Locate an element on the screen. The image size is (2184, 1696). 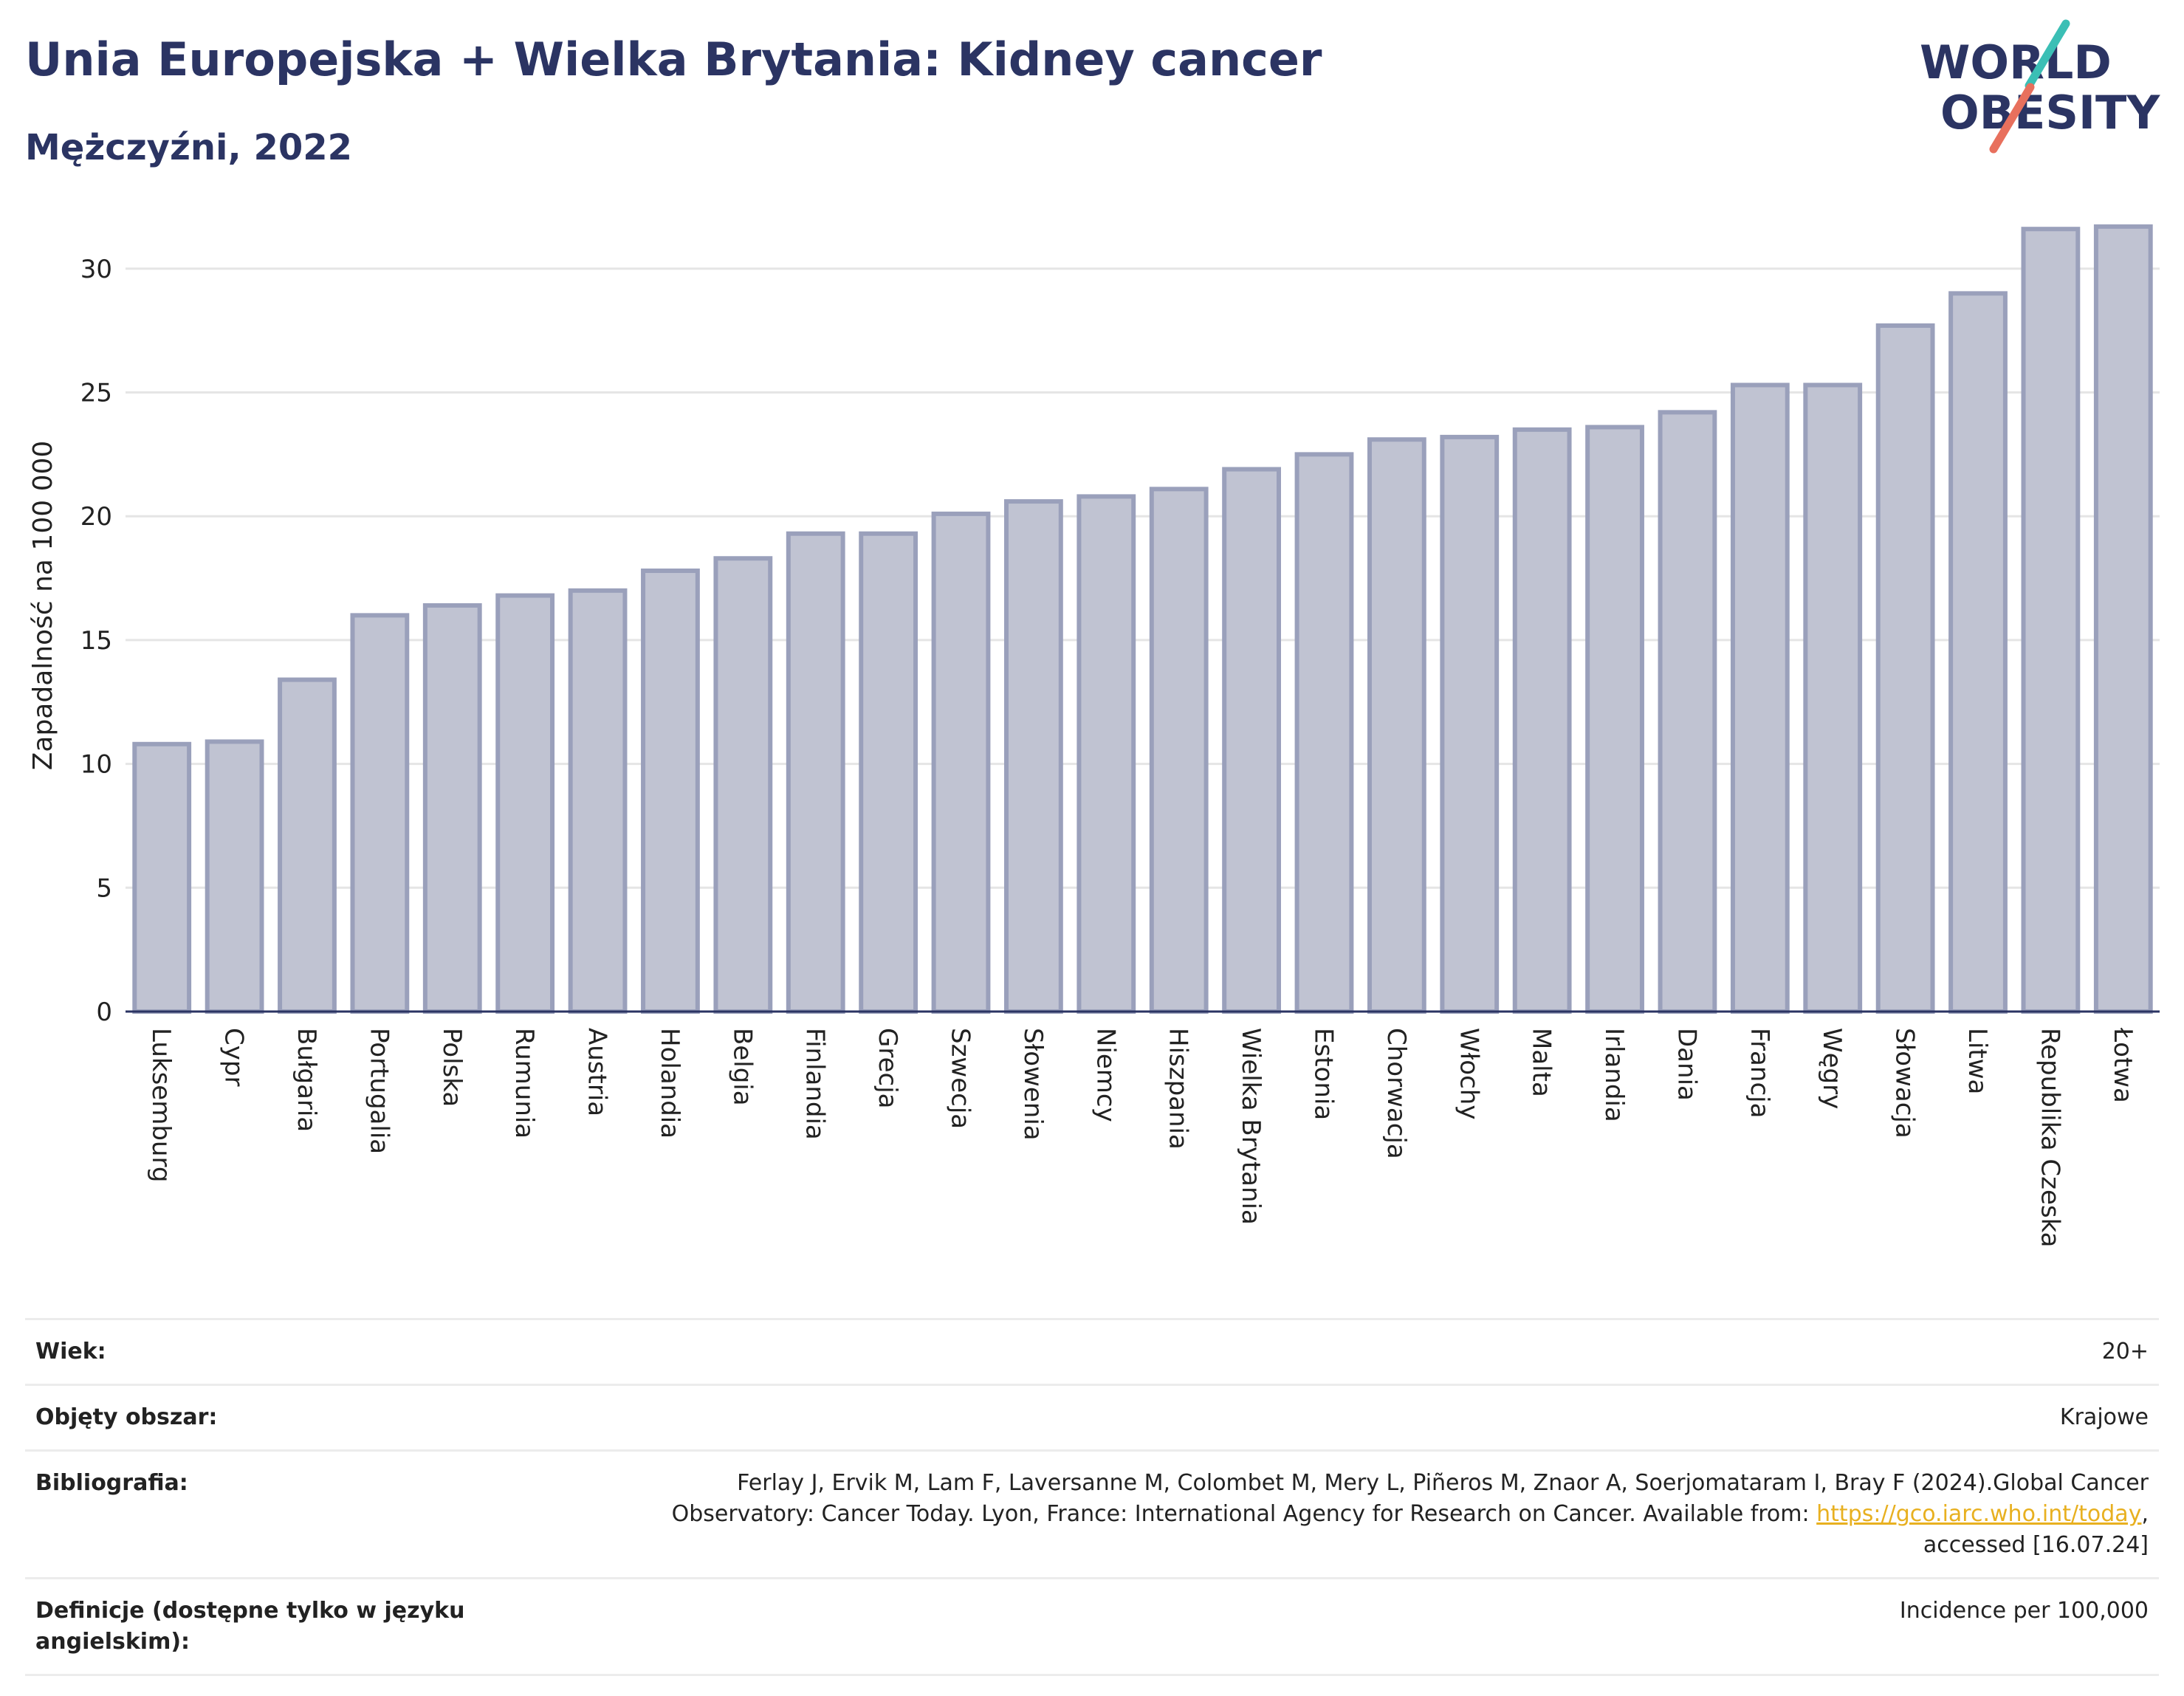
x-tick-label: Austria is located at coordinates (598, 1072).